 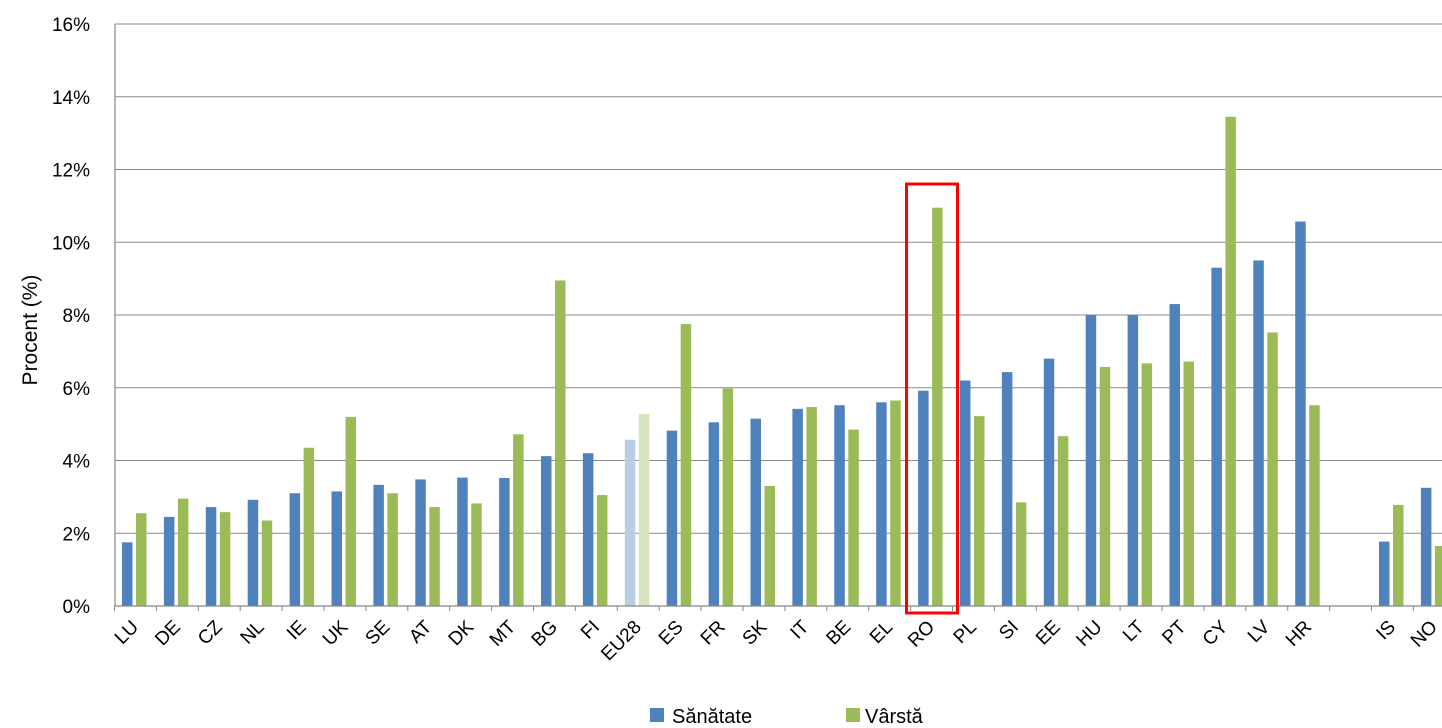 I want to click on bar-ro-varsta, so click(x=937, y=406).